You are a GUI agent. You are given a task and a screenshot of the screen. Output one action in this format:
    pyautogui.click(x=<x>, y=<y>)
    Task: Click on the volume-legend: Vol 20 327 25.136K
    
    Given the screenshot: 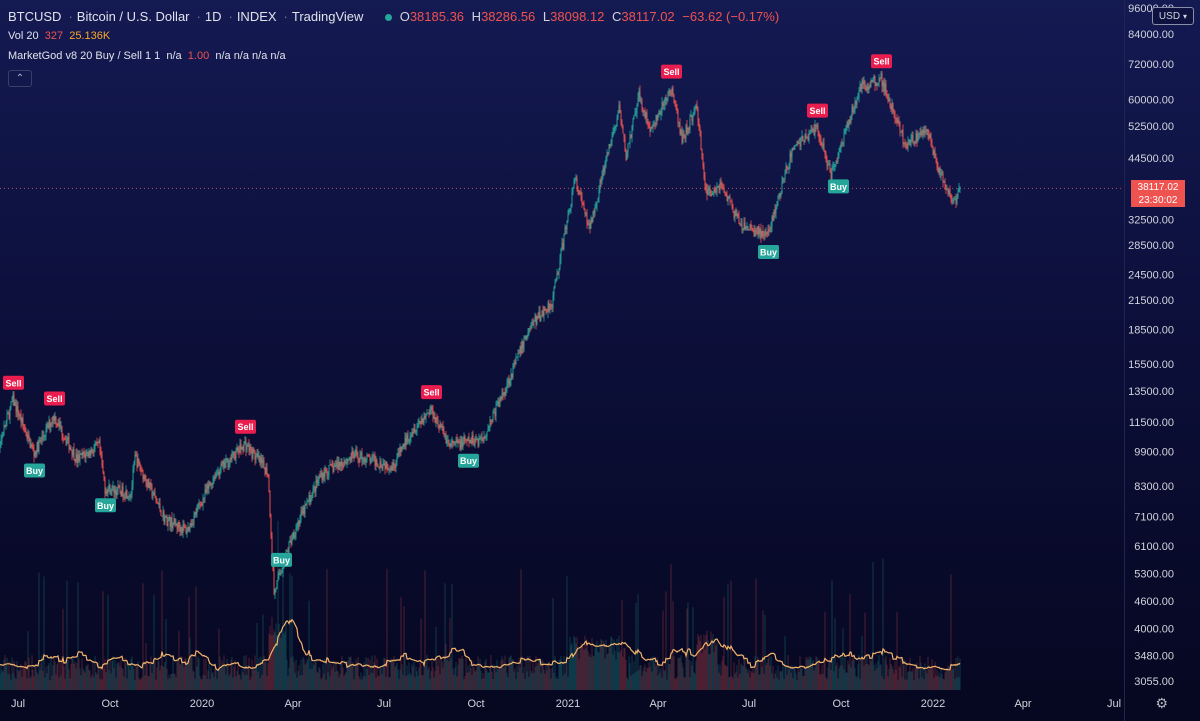 What is the action you would take?
    pyautogui.click(x=59, y=36)
    